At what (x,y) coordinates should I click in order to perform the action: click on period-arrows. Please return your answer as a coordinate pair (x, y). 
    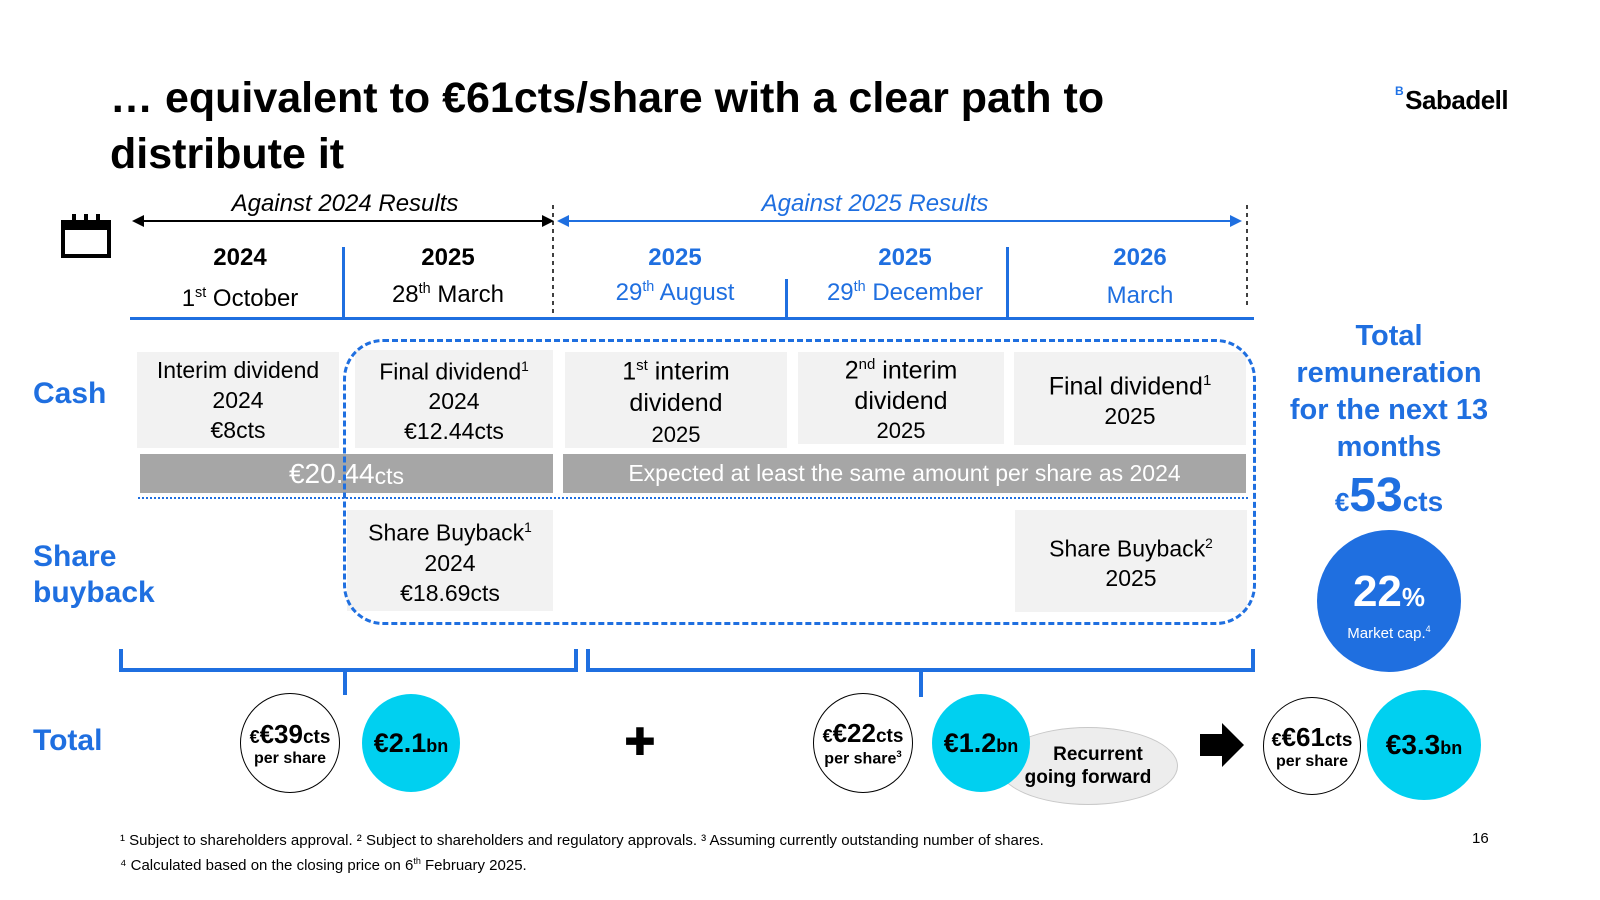
    Looking at the image, I should click on (690, 259).